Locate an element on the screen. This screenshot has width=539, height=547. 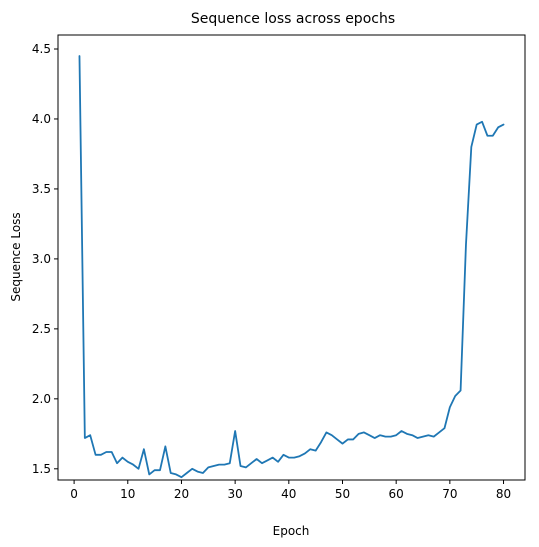
x-tick-label: 0 is located at coordinates (74, 494).